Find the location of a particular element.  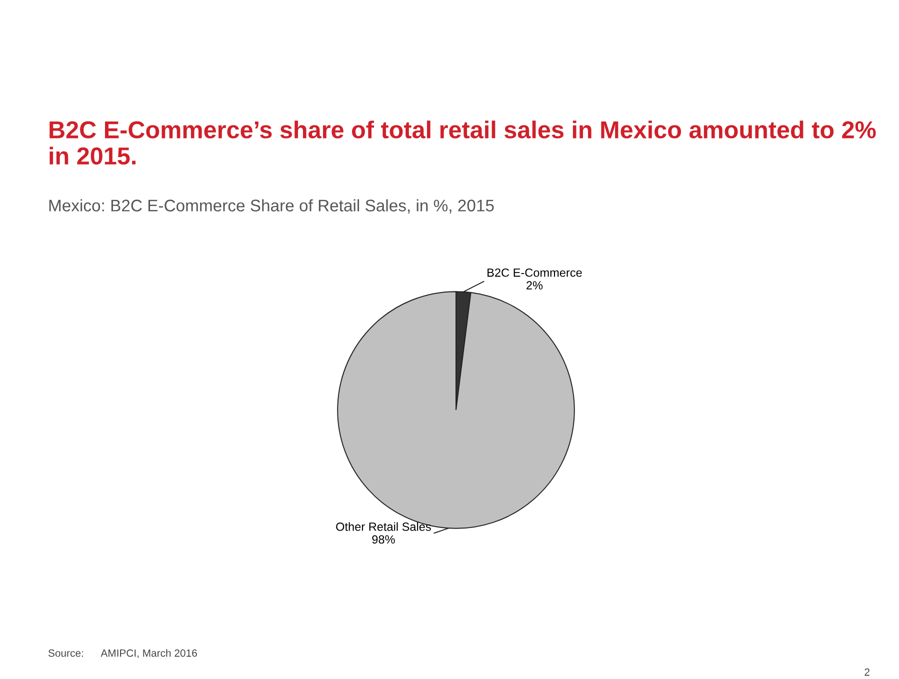

source-note: Source: AMIPCI, March 2016 is located at coordinates (122, 653).